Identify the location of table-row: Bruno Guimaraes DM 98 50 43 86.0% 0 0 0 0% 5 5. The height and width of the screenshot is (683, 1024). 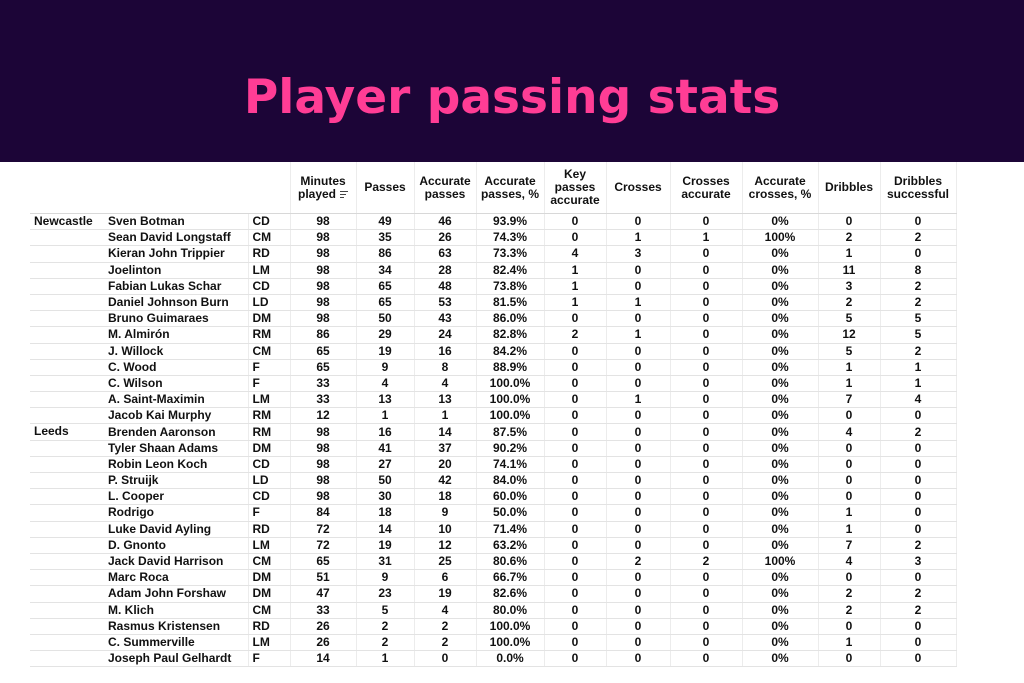
(493, 319).